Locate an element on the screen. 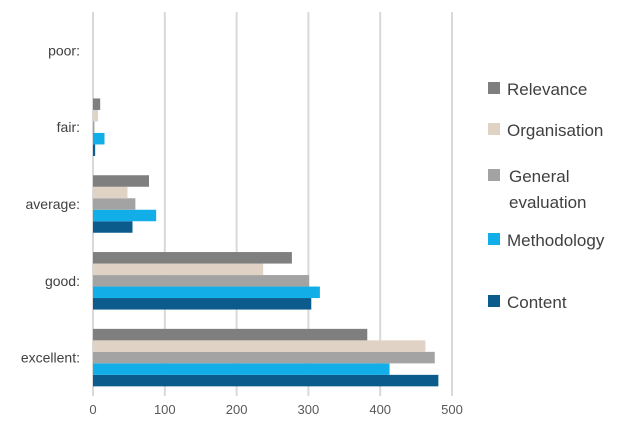 This screenshot has height=429, width=642. legend-swatch-content is located at coordinates (494, 301).